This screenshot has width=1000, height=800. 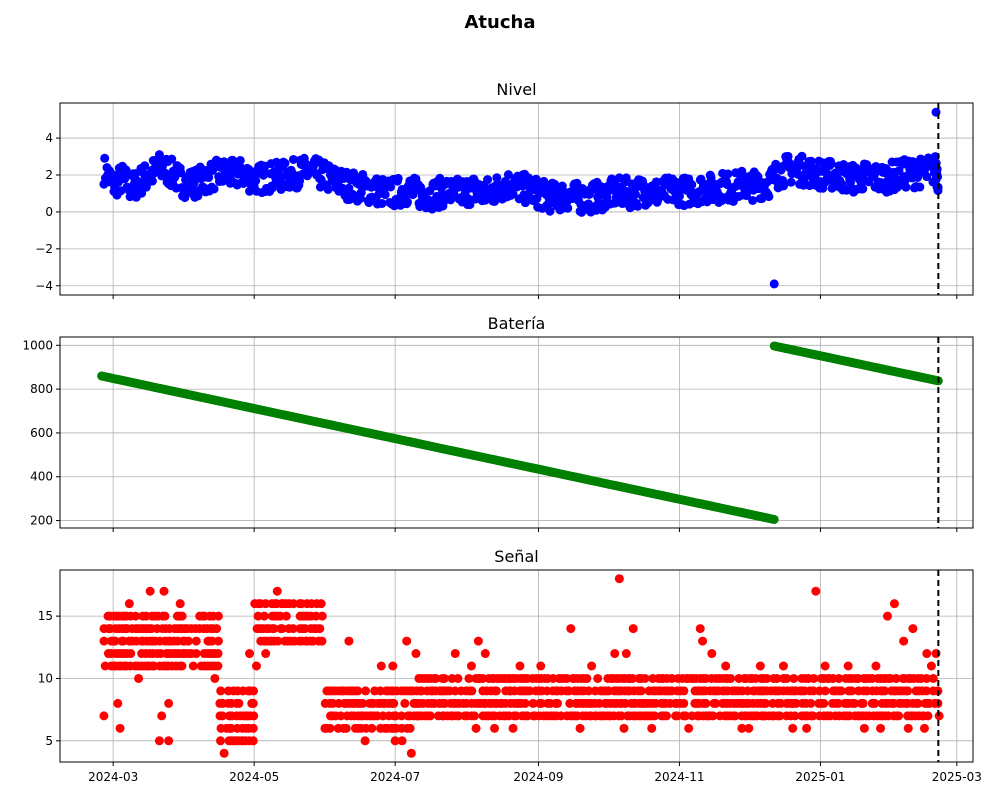 I want to click on y-axis: 200 400 600 800 1000, so click(x=41, y=433).